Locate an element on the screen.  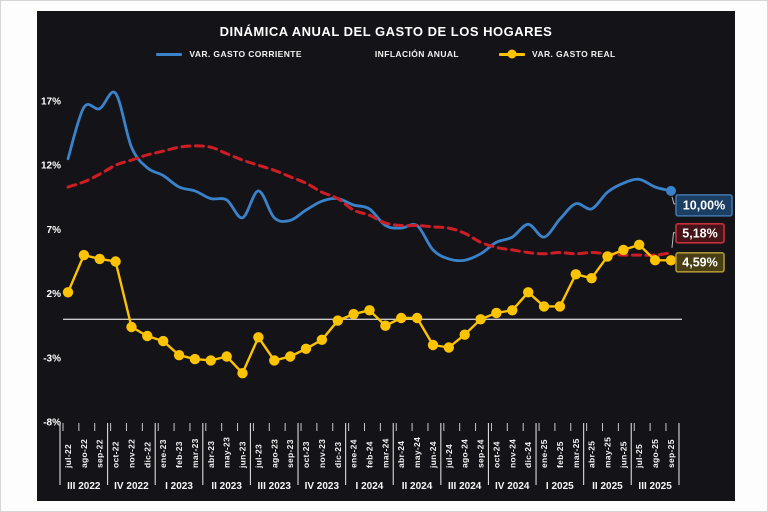
x-axis-quarter-label: I 2025 is located at coordinates (560, 486).